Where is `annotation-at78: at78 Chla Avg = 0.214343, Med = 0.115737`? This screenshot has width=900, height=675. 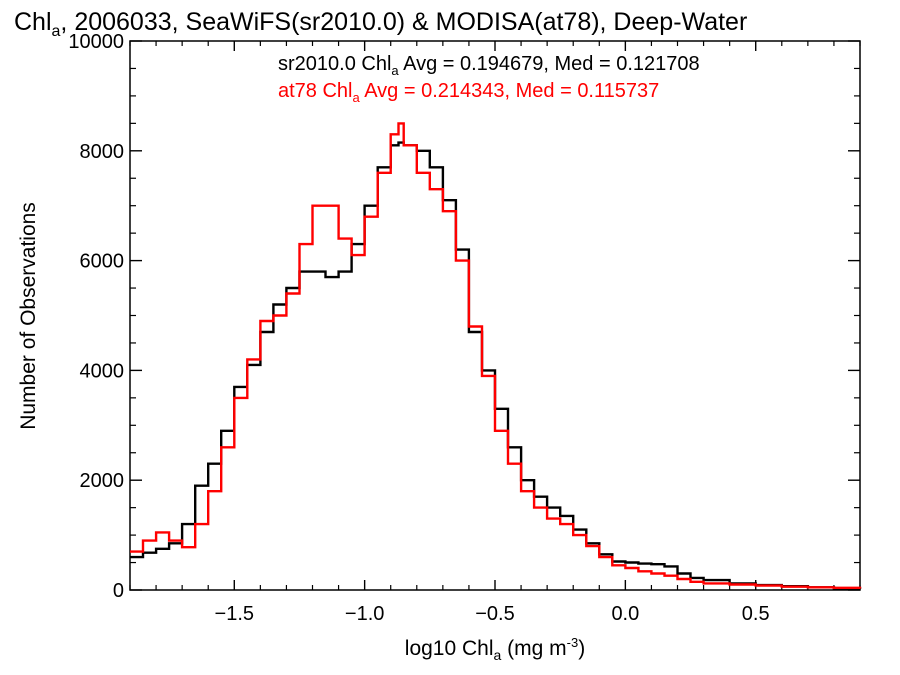 annotation-at78: at78 Chla Avg = 0.214343, Med = 0.115737 is located at coordinates (468, 92).